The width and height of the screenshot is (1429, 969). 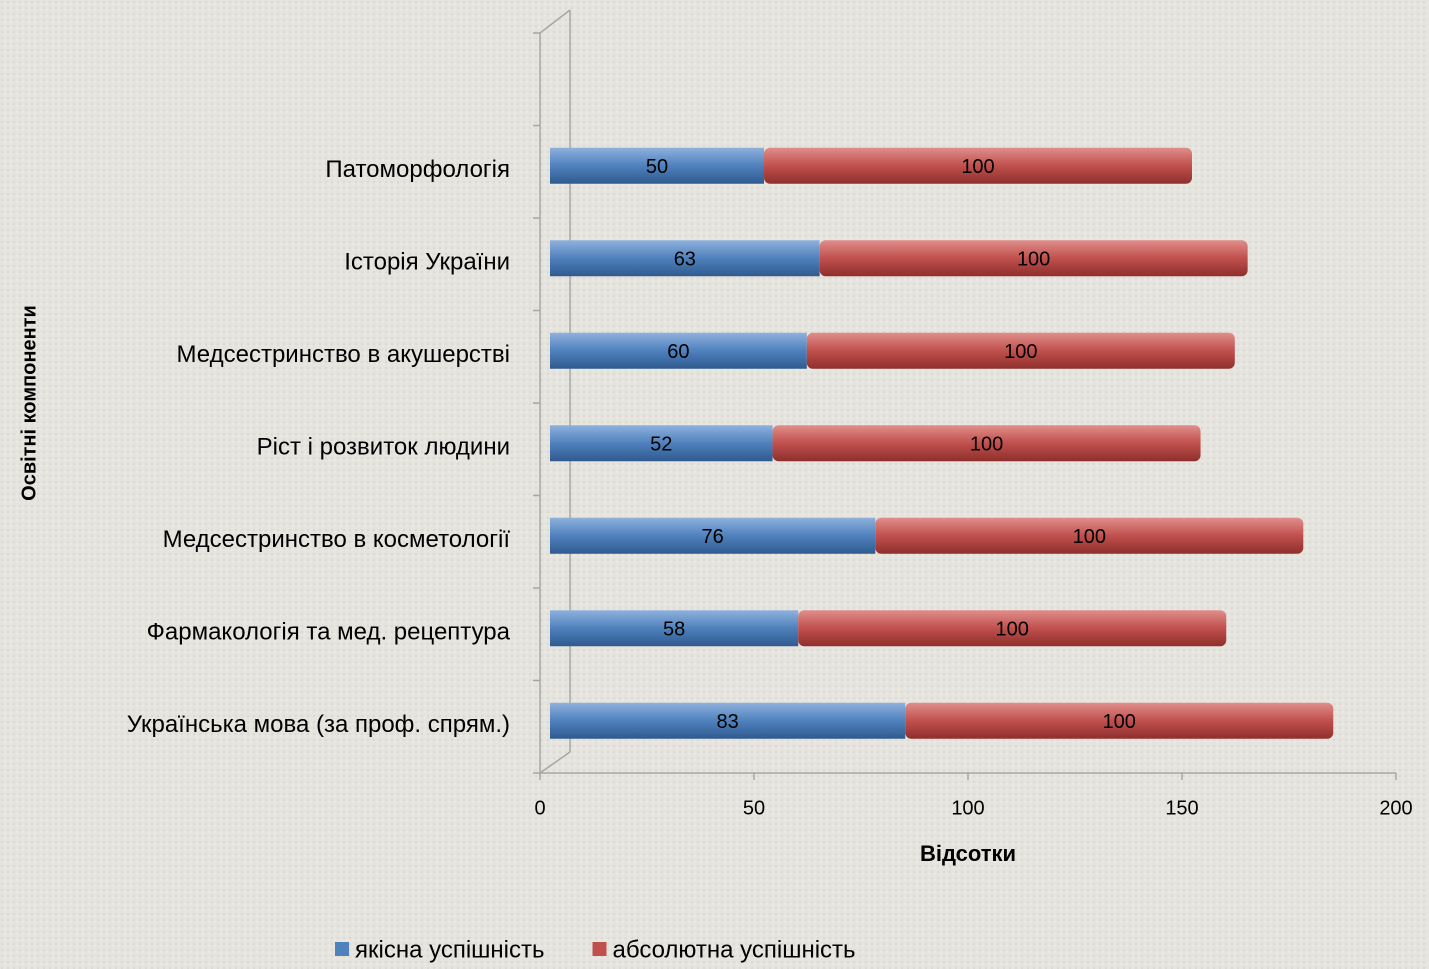 I want to click on x-tick-label: 100, so click(x=967, y=808).